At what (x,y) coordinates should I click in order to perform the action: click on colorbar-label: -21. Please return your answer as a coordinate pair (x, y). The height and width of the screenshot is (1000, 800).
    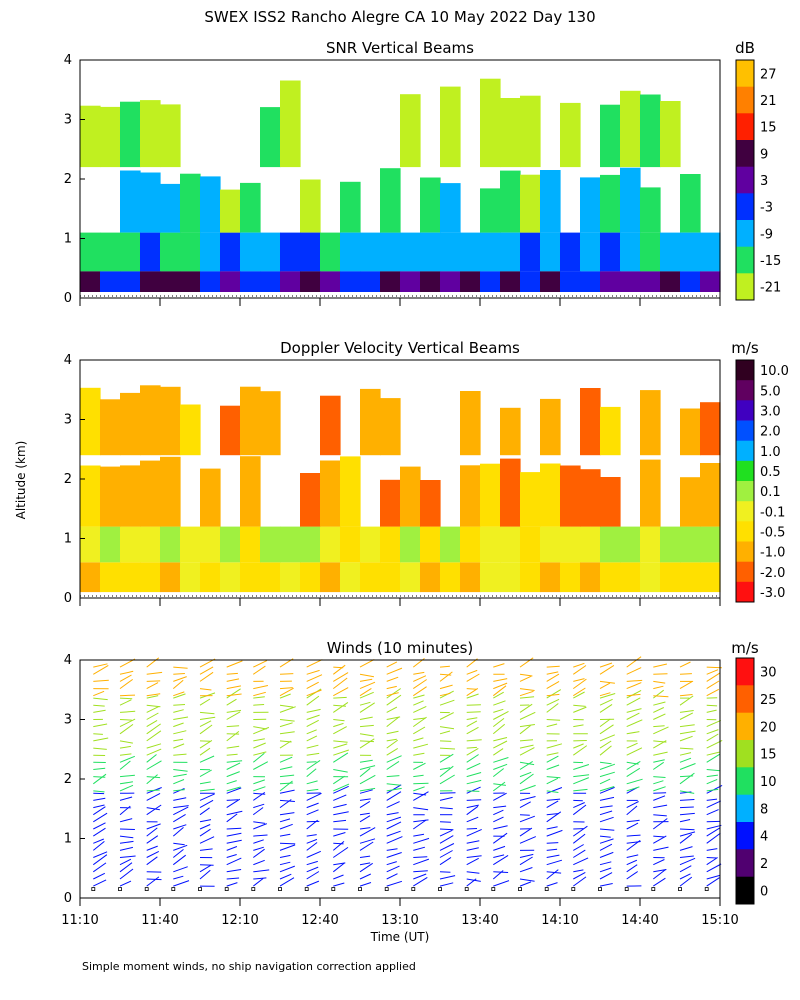
    Looking at the image, I should click on (770, 288).